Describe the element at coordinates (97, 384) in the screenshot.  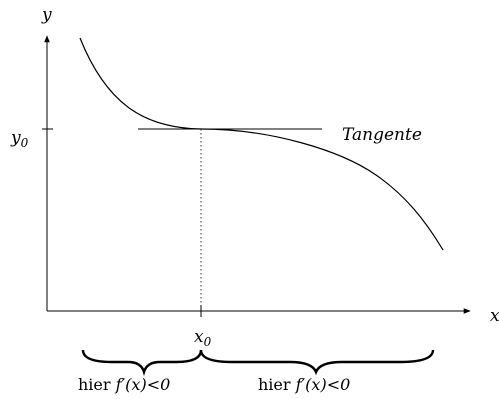
I see `left-interval-prefix: hier` at that location.